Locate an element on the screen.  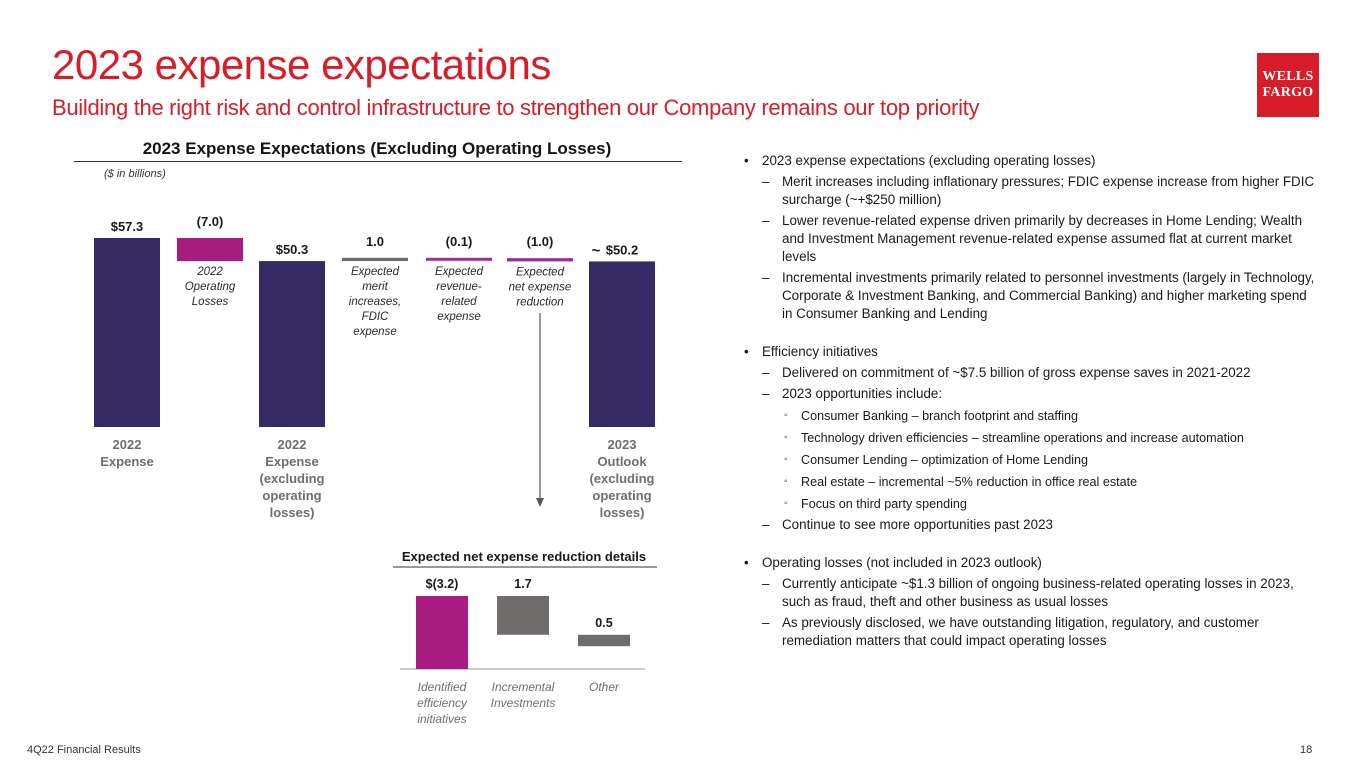
detail-category-label: Investments is located at coordinates (523, 703).